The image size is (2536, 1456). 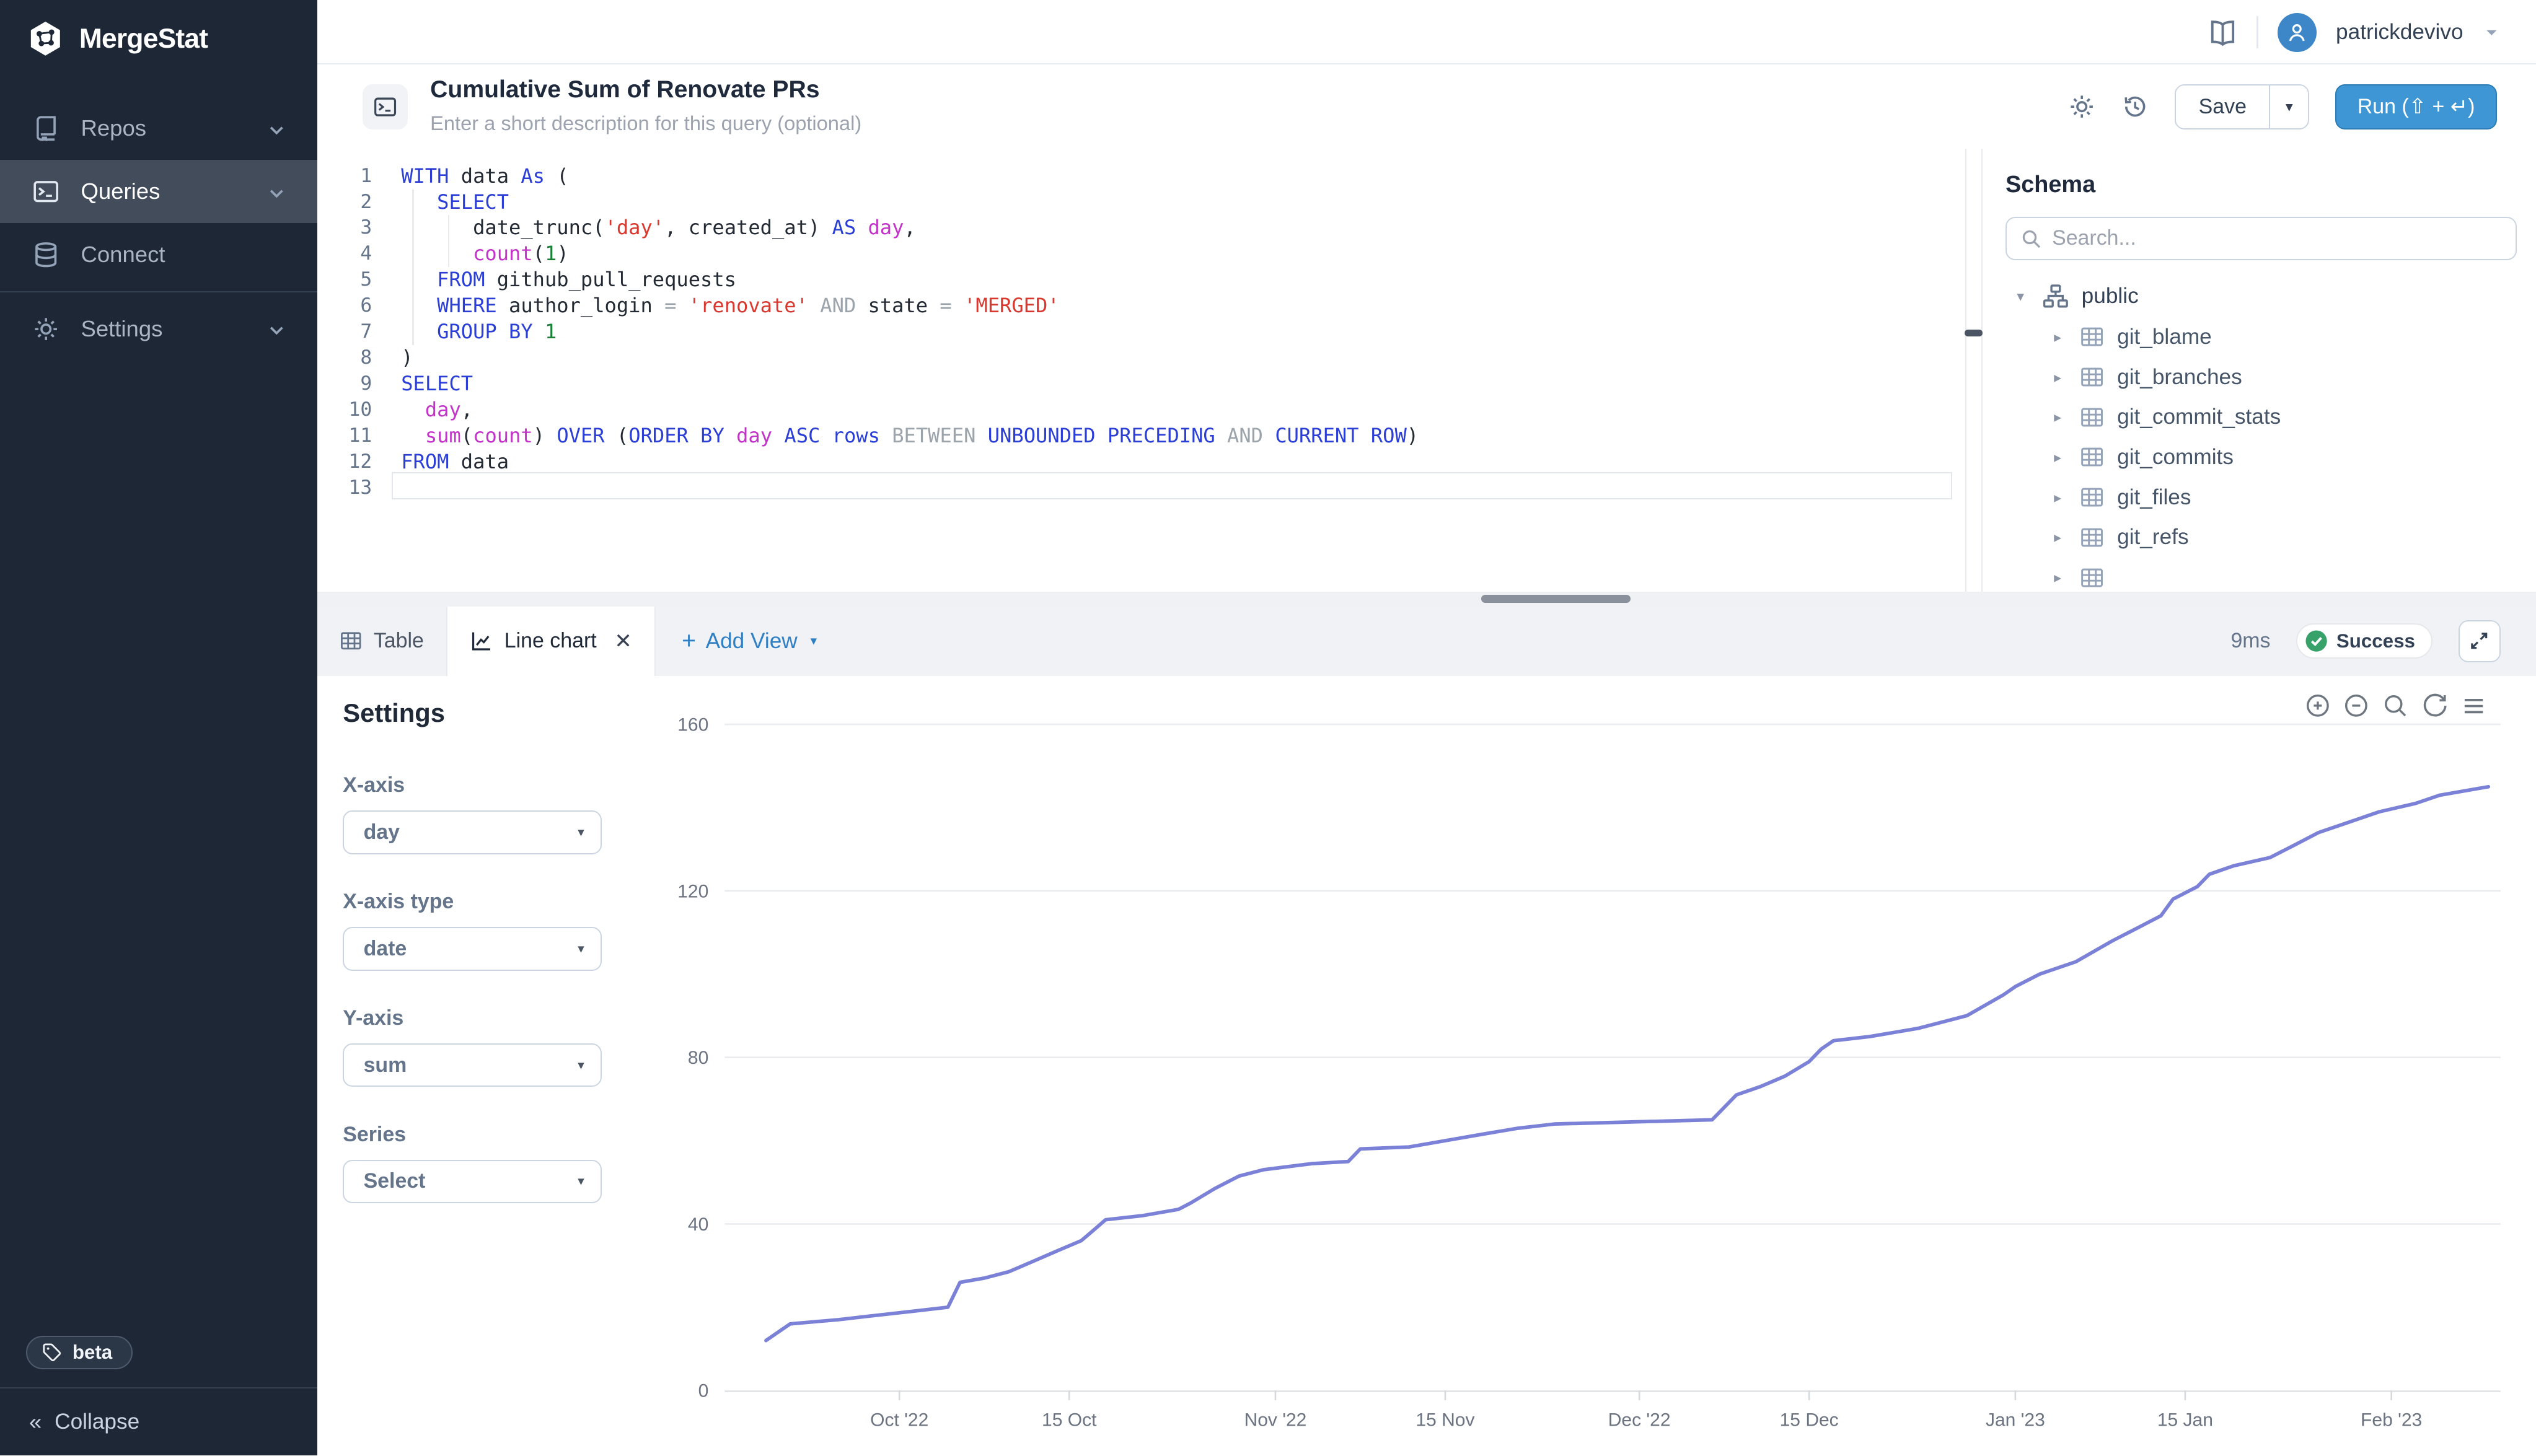 I want to click on save-split-button: Save ▾, so click(x=2242, y=107).